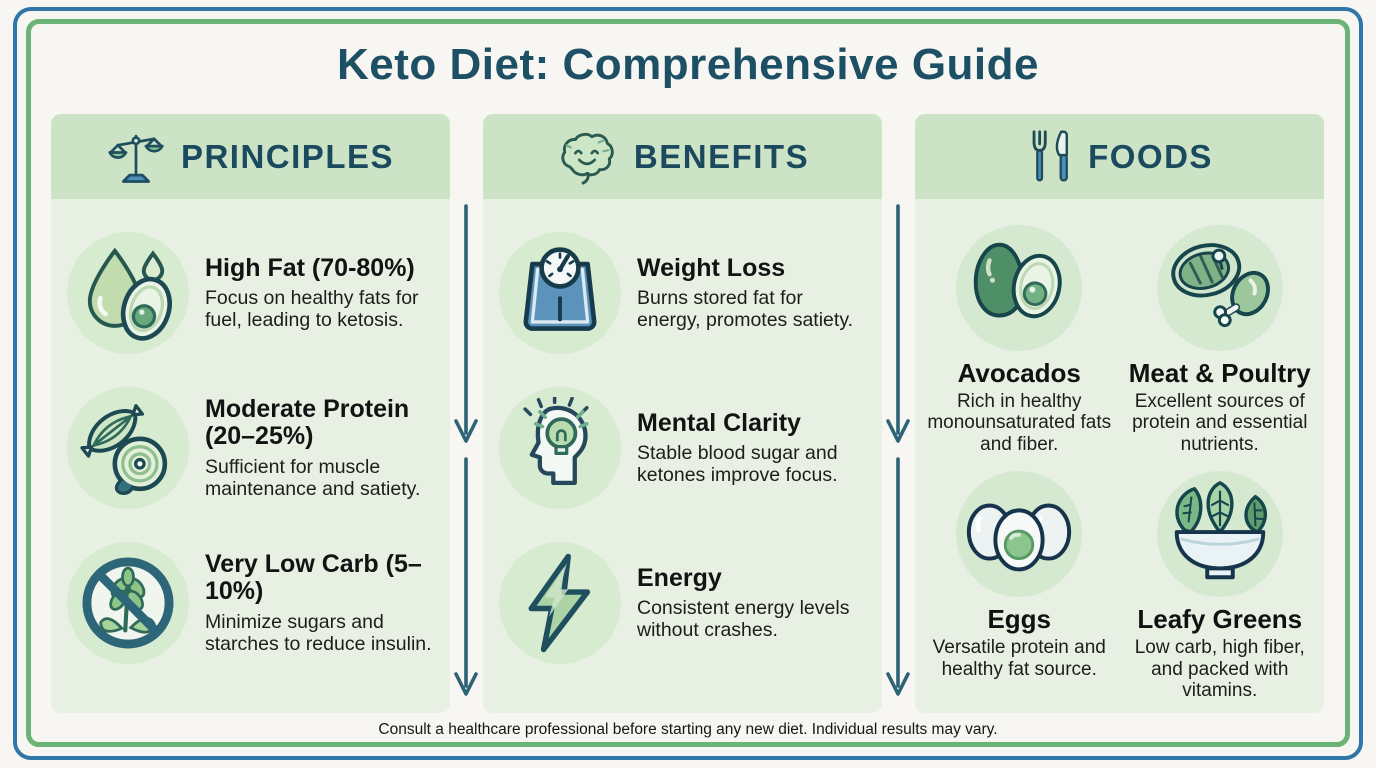 The height and width of the screenshot is (768, 1376). What do you see at coordinates (136, 158) in the screenshot?
I see `balance-scale-icon` at bounding box center [136, 158].